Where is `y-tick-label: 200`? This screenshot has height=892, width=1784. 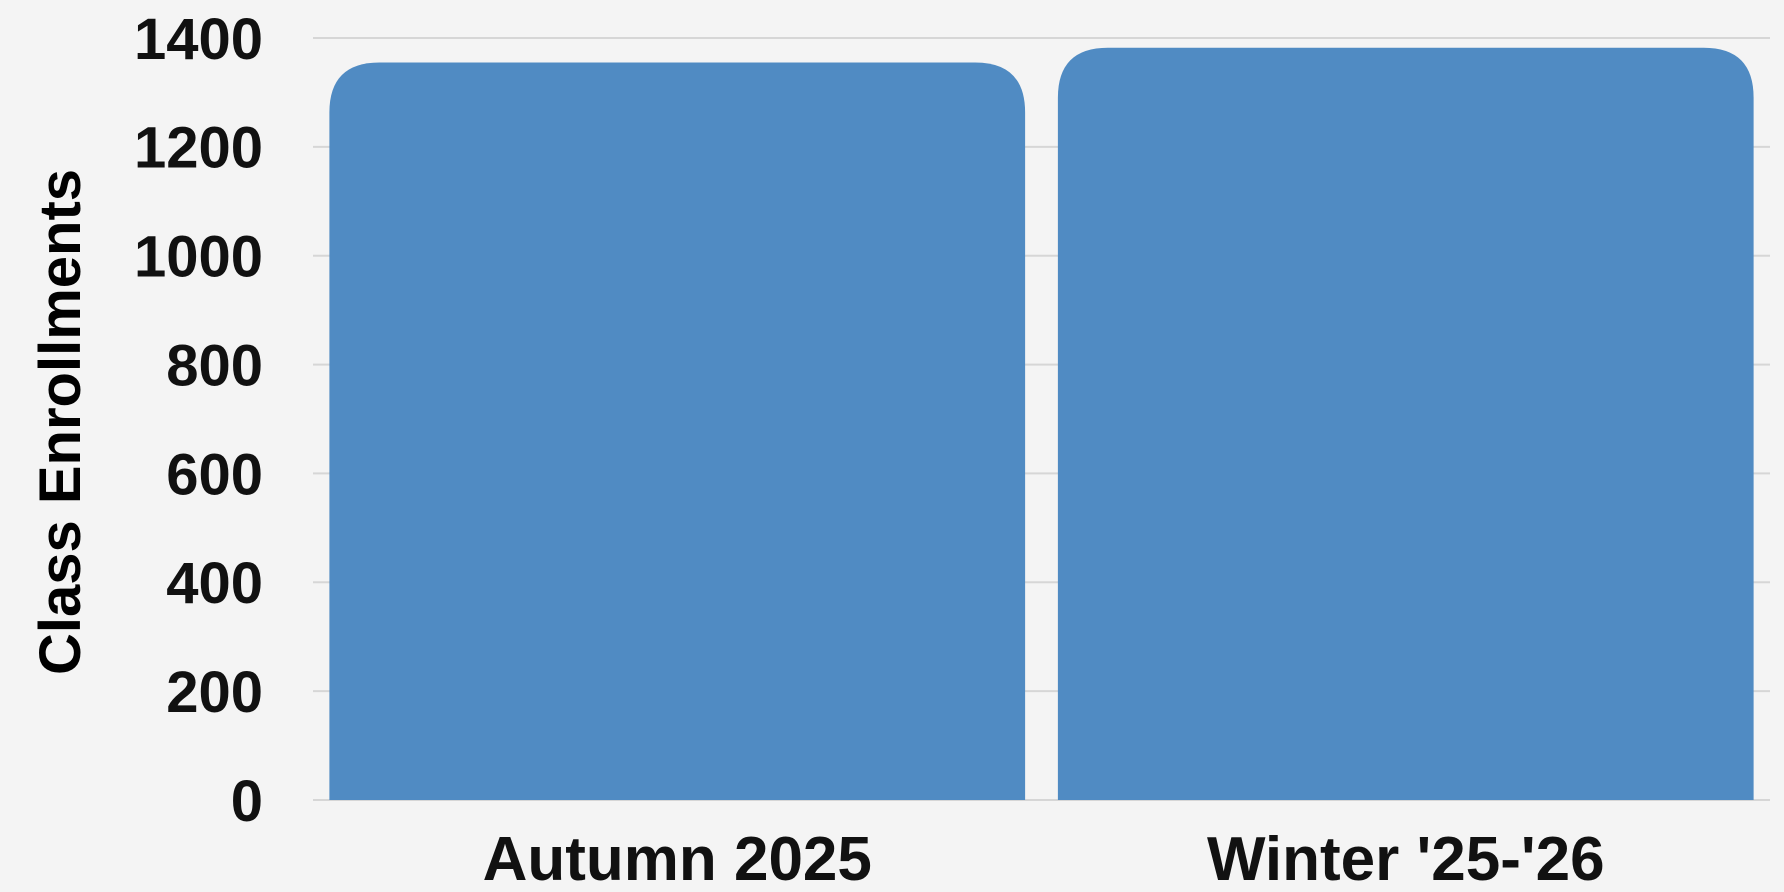 y-tick-label: 200 is located at coordinates (214, 692).